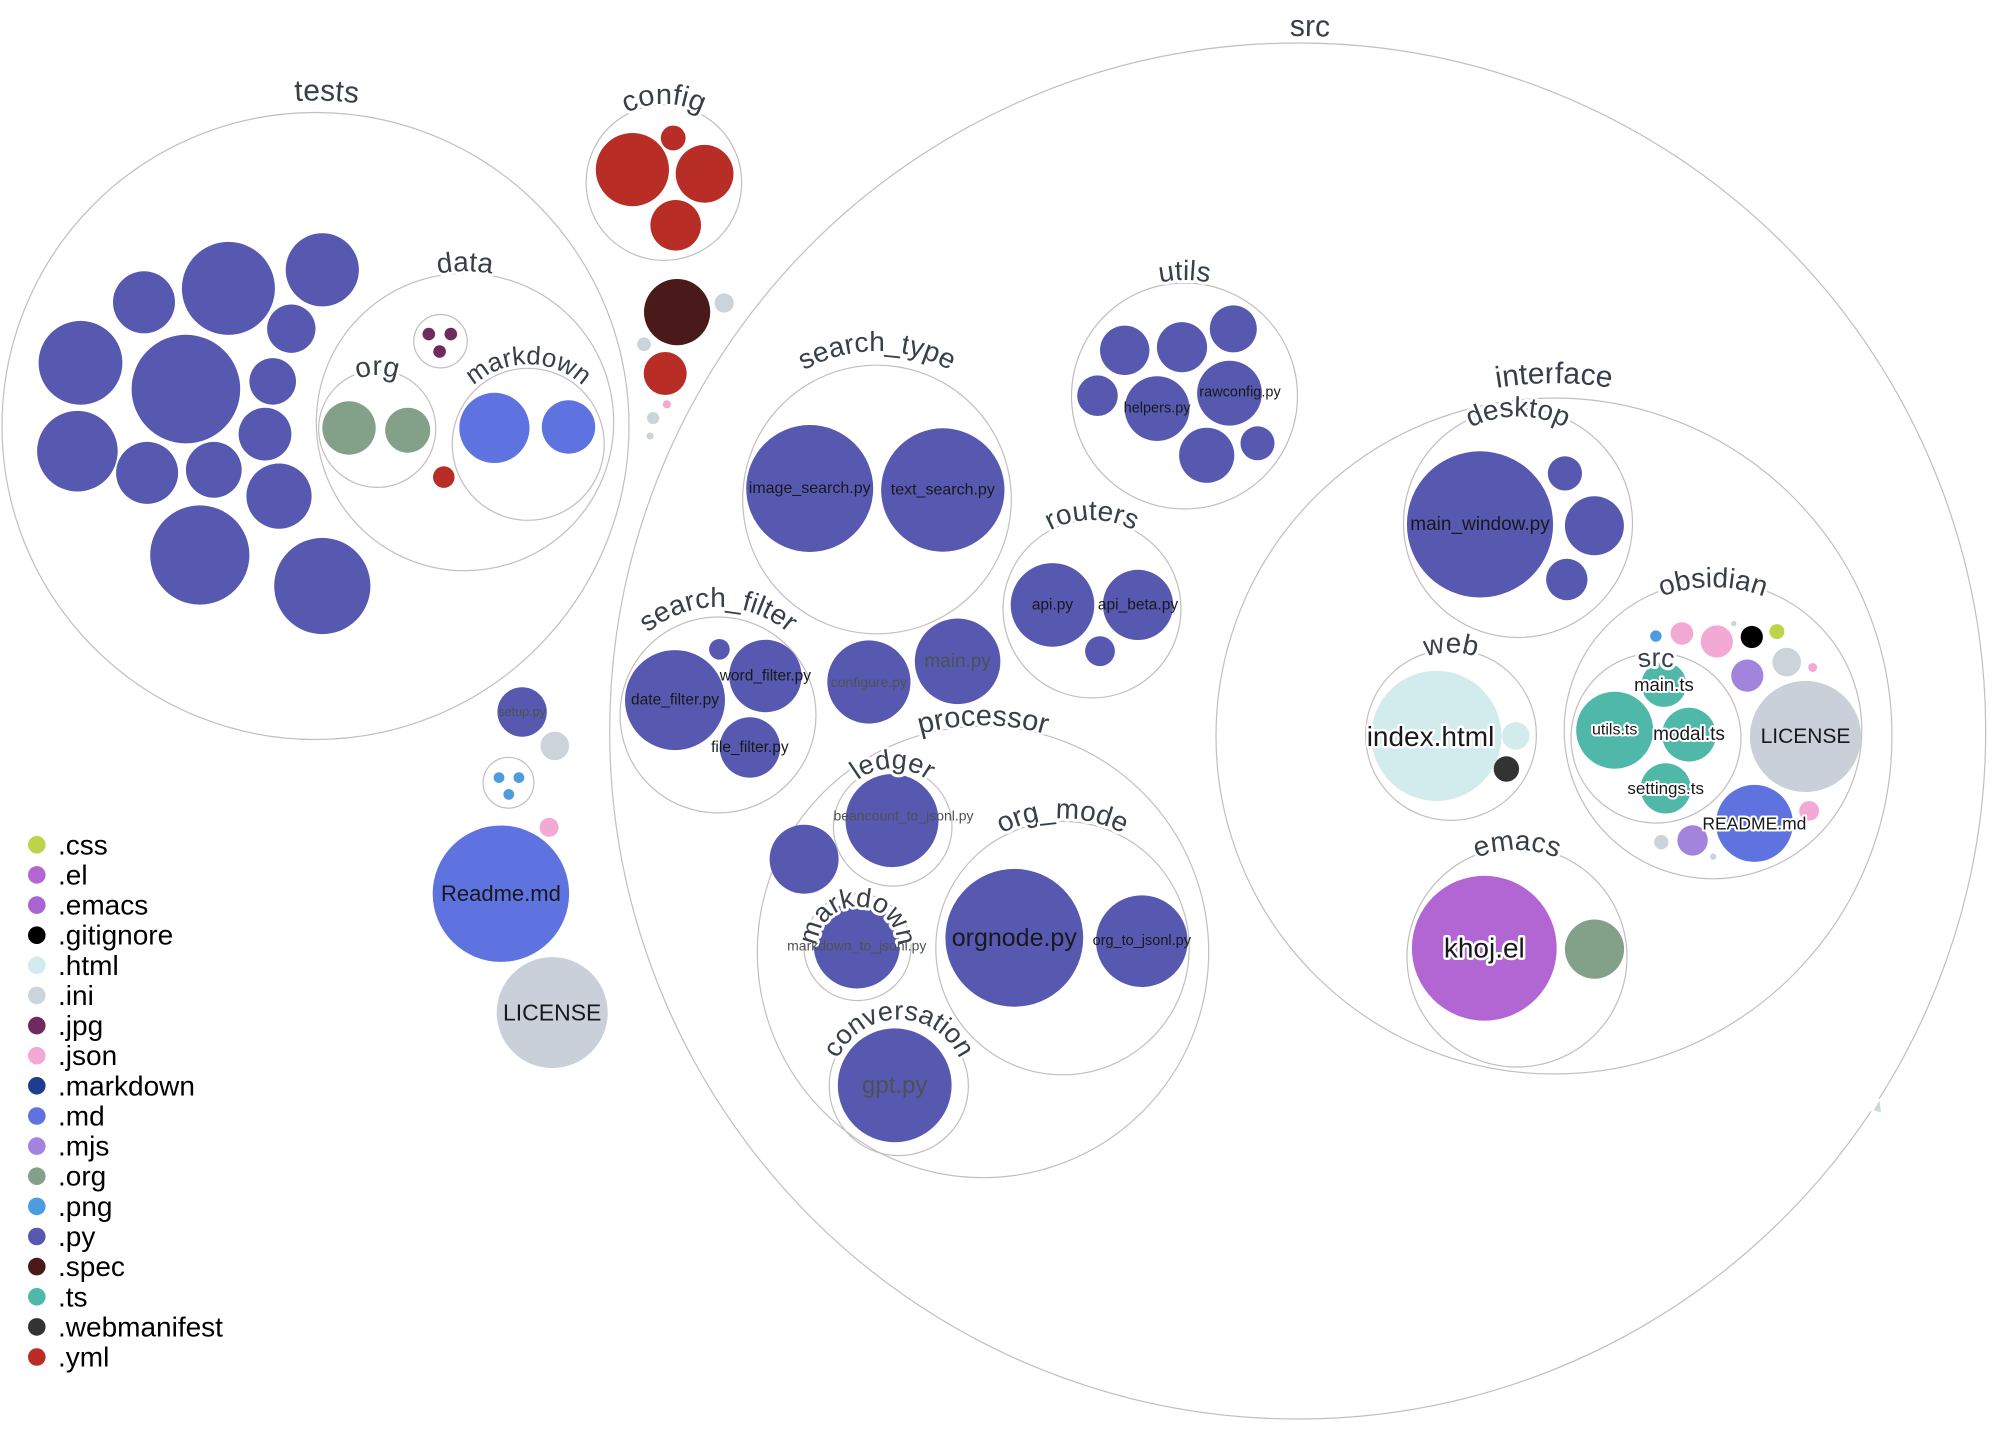  What do you see at coordinates (1754, 823) in the screenshot?
I see `svg-text: README.md` at bounding box center [1754, 823].